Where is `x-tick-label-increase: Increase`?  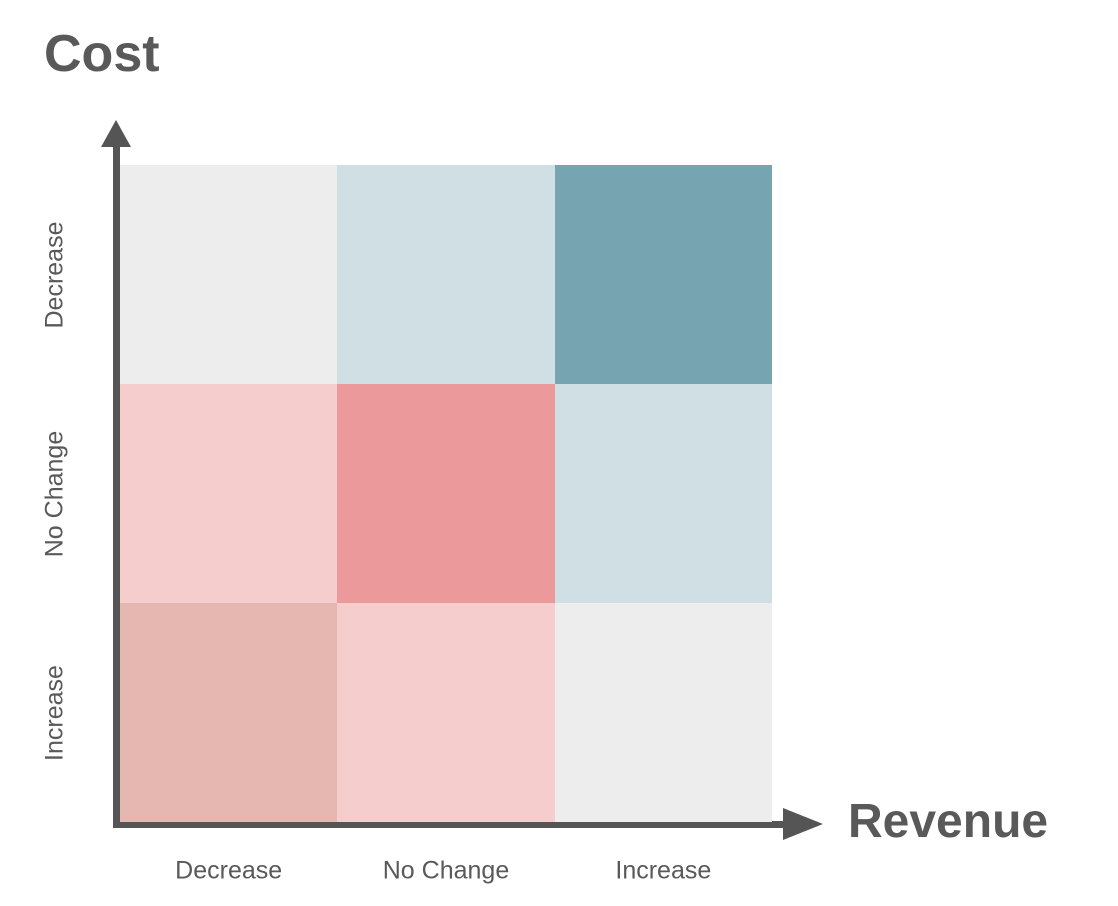
x-tick-label-increase: Increase is located at coordinates (663, 870).